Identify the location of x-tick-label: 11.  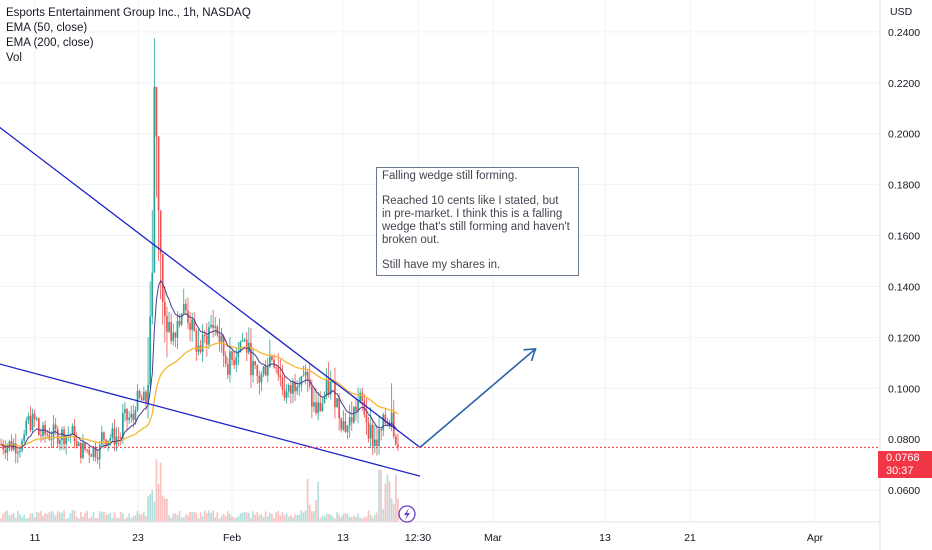
(35, 538).